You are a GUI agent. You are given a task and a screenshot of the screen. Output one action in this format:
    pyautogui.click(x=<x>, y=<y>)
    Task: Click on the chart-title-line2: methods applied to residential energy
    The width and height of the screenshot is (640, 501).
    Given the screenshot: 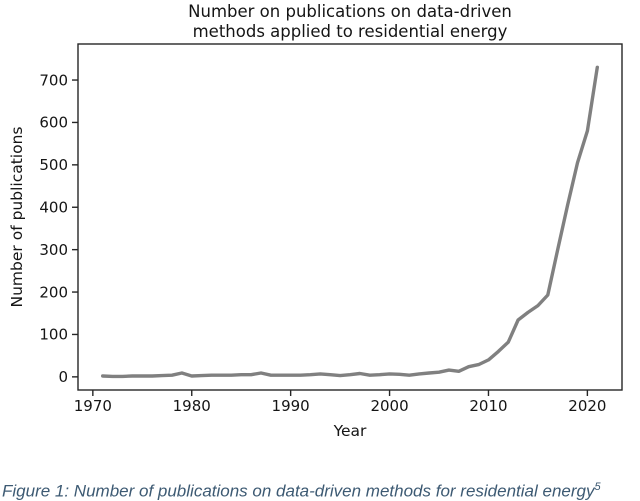 What is the action you would take?
    pyautogui.click(x=350, y=31)
    